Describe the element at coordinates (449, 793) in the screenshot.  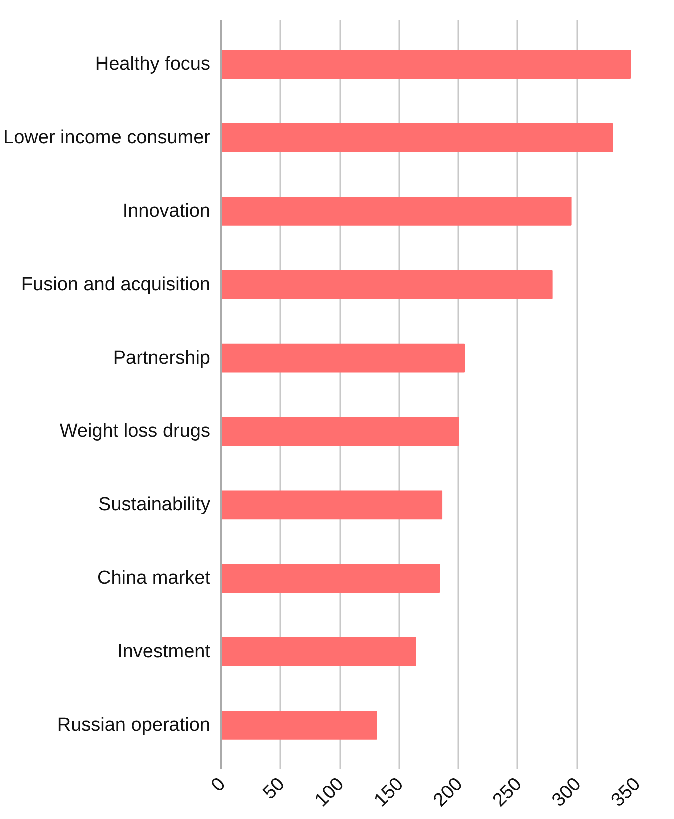
I see `x-tick-label: 200` at that location.